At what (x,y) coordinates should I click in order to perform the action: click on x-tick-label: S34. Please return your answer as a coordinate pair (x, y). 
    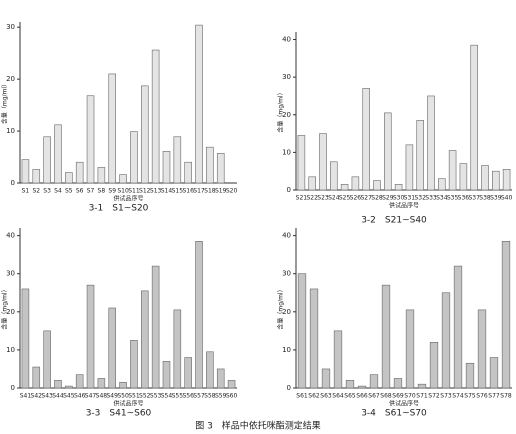
    Looking at the image, I should click on (442, 198).